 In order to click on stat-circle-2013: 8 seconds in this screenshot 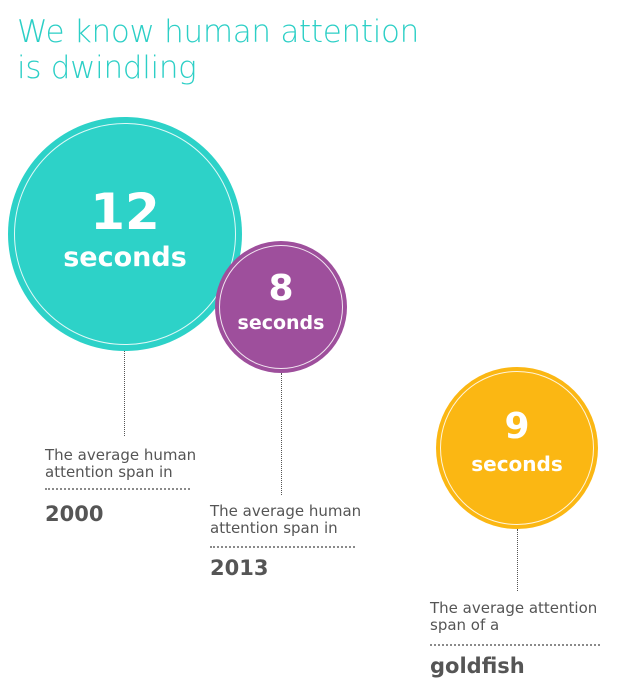, I will do `click(281, 307)`.